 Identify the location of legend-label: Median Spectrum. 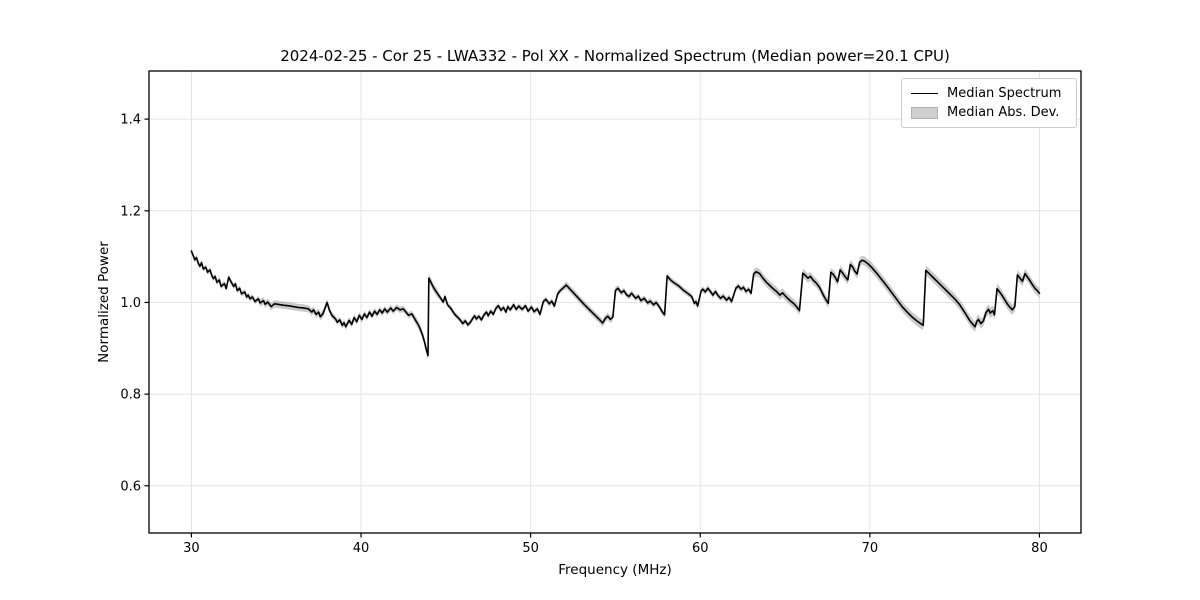
(1004, 93).